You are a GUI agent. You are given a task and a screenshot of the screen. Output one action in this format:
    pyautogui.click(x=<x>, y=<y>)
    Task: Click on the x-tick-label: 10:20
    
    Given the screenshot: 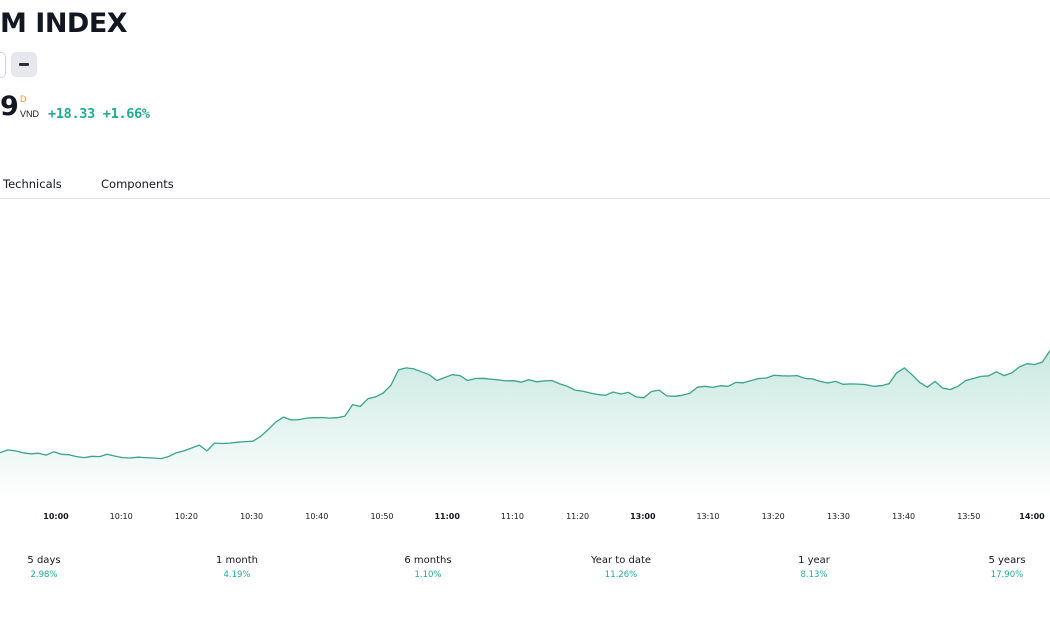 What is the action you would take?
    pyautogui.click(x=186, y=516)
    